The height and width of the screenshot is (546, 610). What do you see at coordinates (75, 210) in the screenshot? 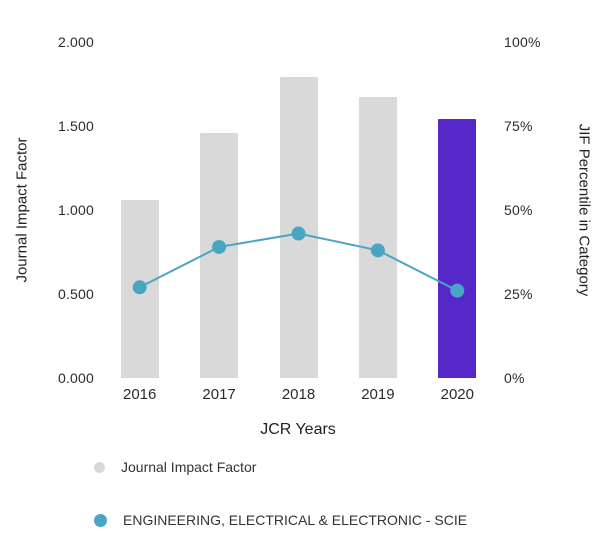
I see `left-axis-tick: 1.000` at bounding box center [75, 210].